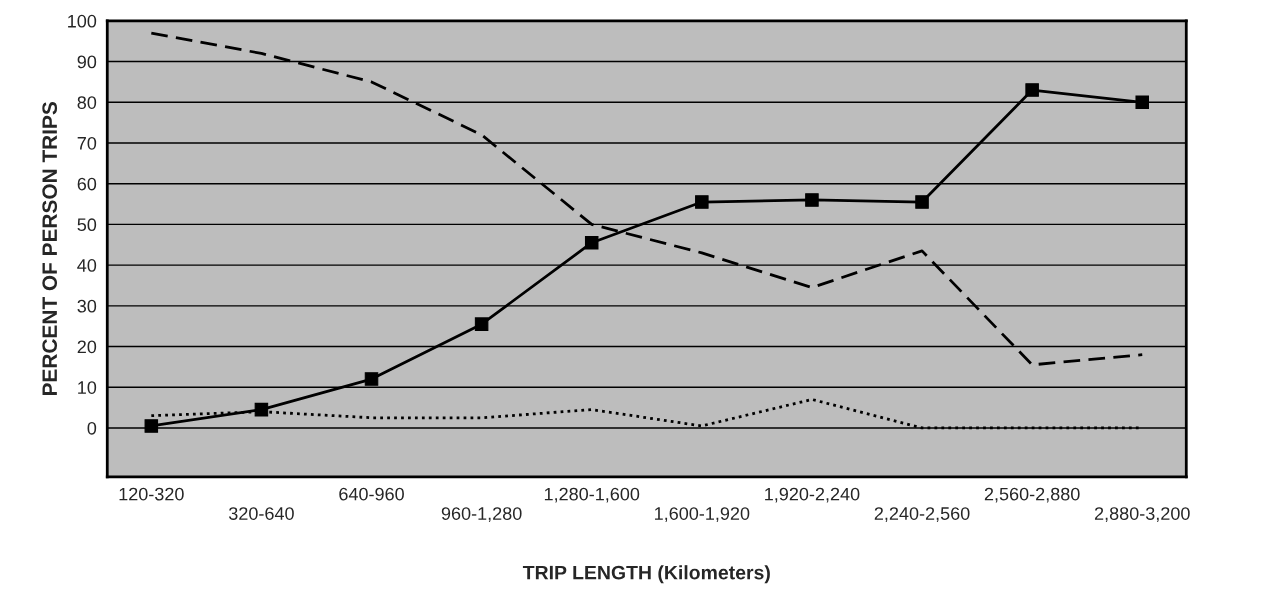 This screenshot has width=1262, height=596. Describe the element at coordinates (87, 347) in the screenshot. I see `y-tick-label: 20` at that location.